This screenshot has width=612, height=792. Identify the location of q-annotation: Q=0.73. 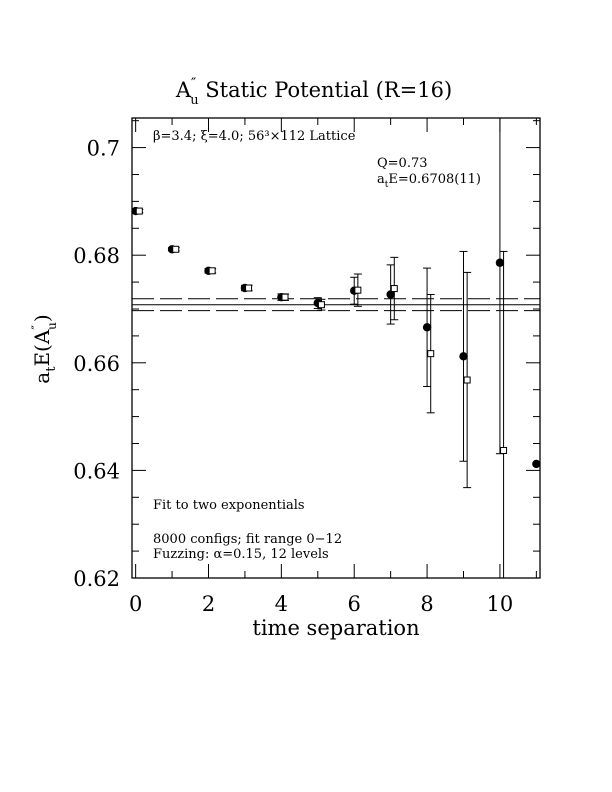
(402, 163).